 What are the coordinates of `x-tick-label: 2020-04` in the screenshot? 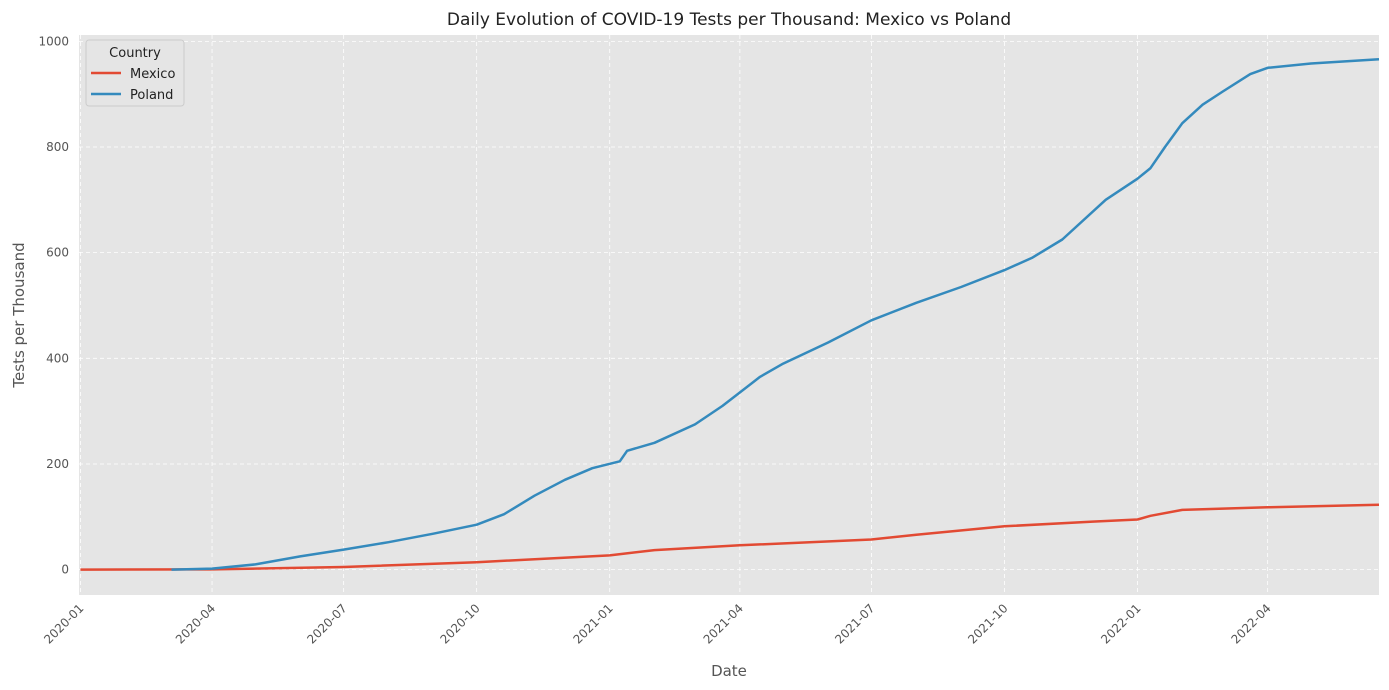 It's located at (195, 623).